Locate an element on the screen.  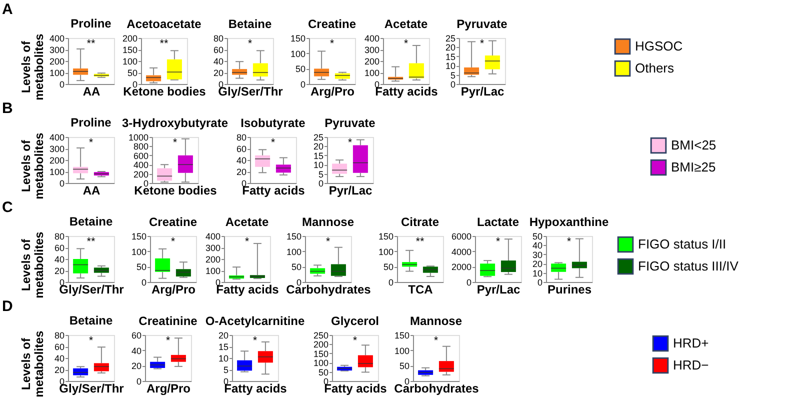
legend-label: FIGO status III/IV is located at coordinates (688, 266).